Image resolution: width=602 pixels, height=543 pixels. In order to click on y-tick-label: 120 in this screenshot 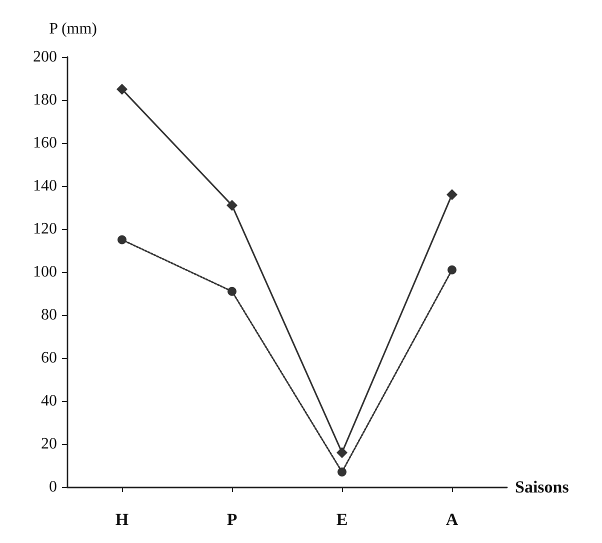, I will do `click(45, 229)`.